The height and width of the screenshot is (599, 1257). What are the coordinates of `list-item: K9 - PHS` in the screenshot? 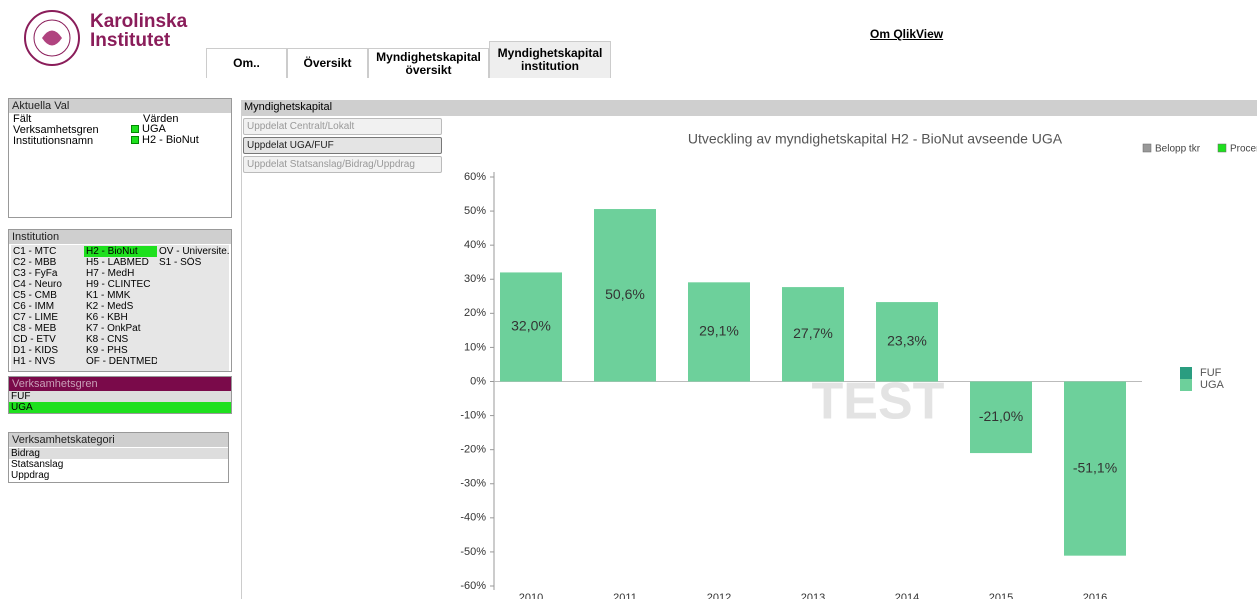 It's located at (107, 350).